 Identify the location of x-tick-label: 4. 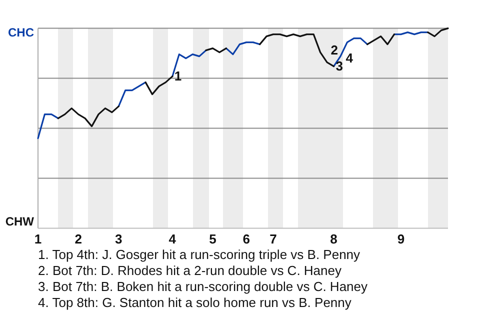
(172, 238).